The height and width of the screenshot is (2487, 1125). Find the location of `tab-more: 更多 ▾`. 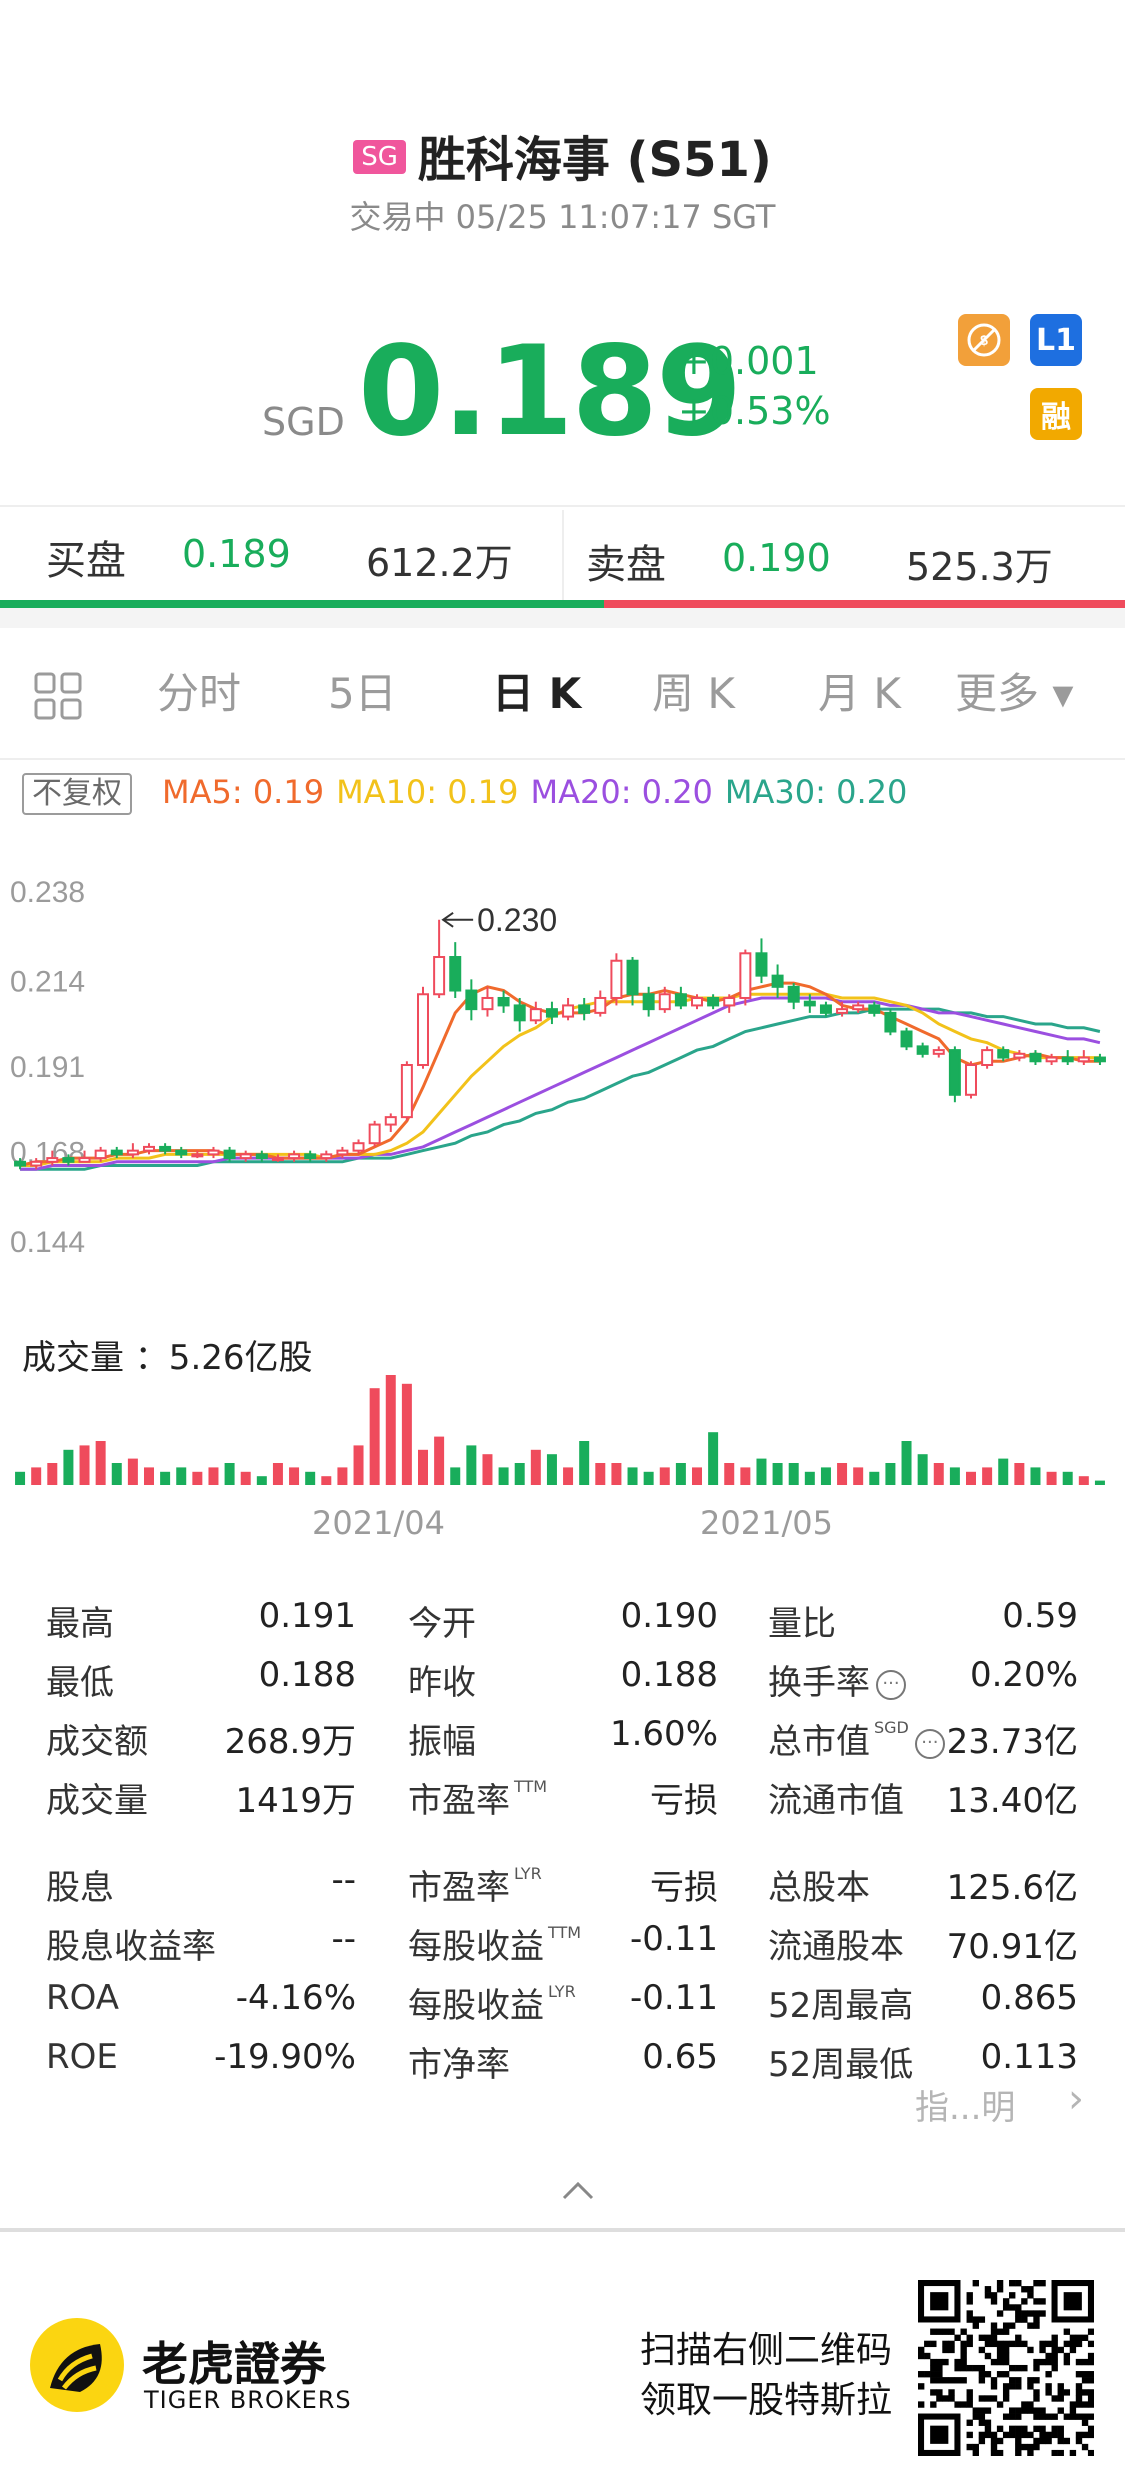

tab-more: 更多 ▾ is located at coordinates (1014, 693).